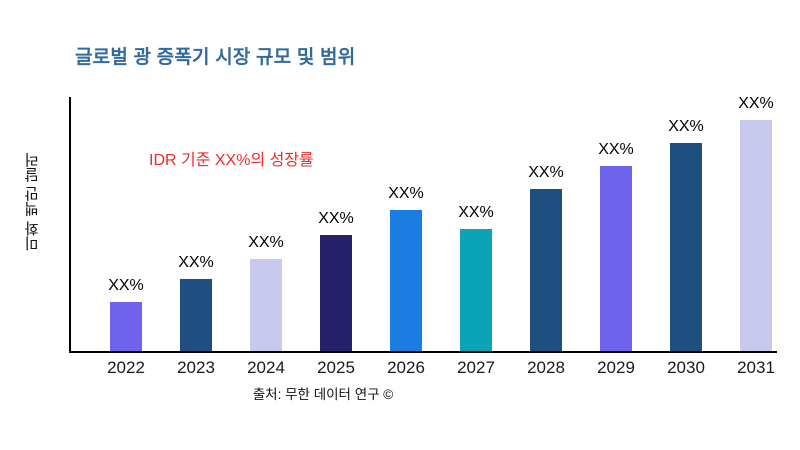 This screenshot has width=800, height=450. Describe the element at coordinates (126, 367) in the screenshot. I see `x-axis-tick-label: 2022` at that location.